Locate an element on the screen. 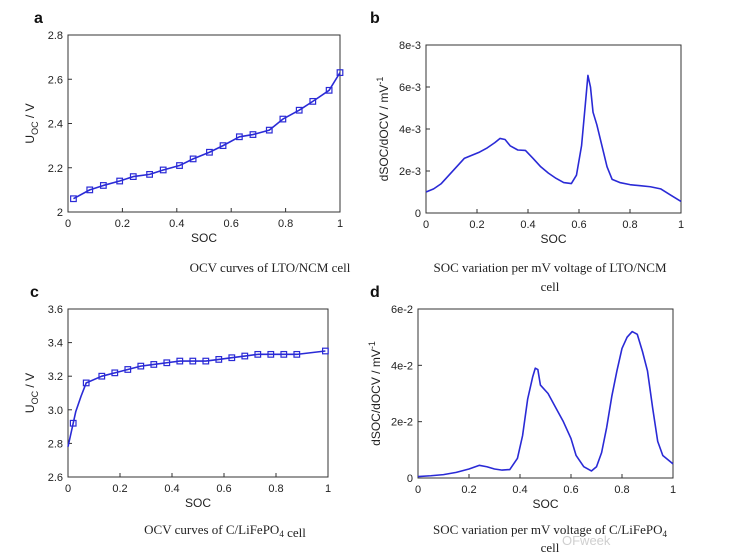 The height and width of the screenshot is (560, 740). y-tick-label: 6e-3 is located at coordinates (410, 88).